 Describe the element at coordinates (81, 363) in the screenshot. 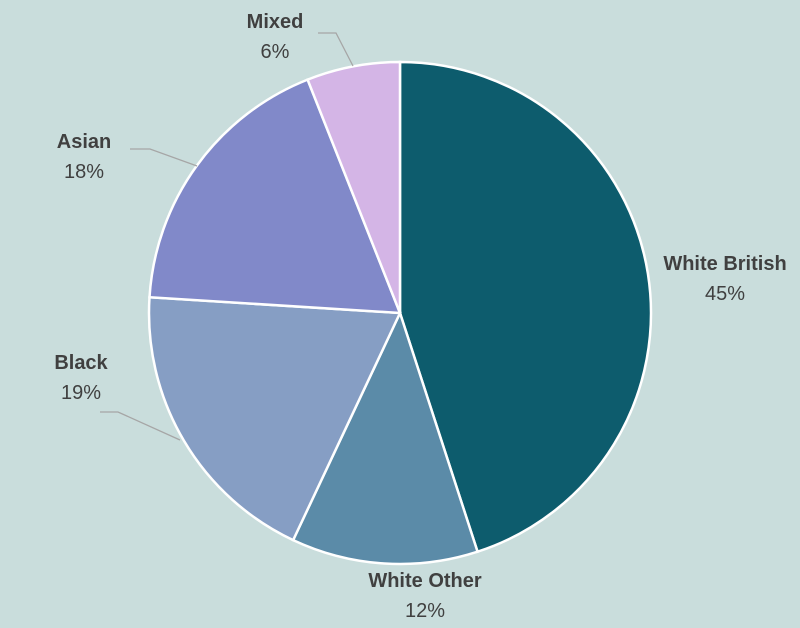

I see `label-black: Black` at that location.